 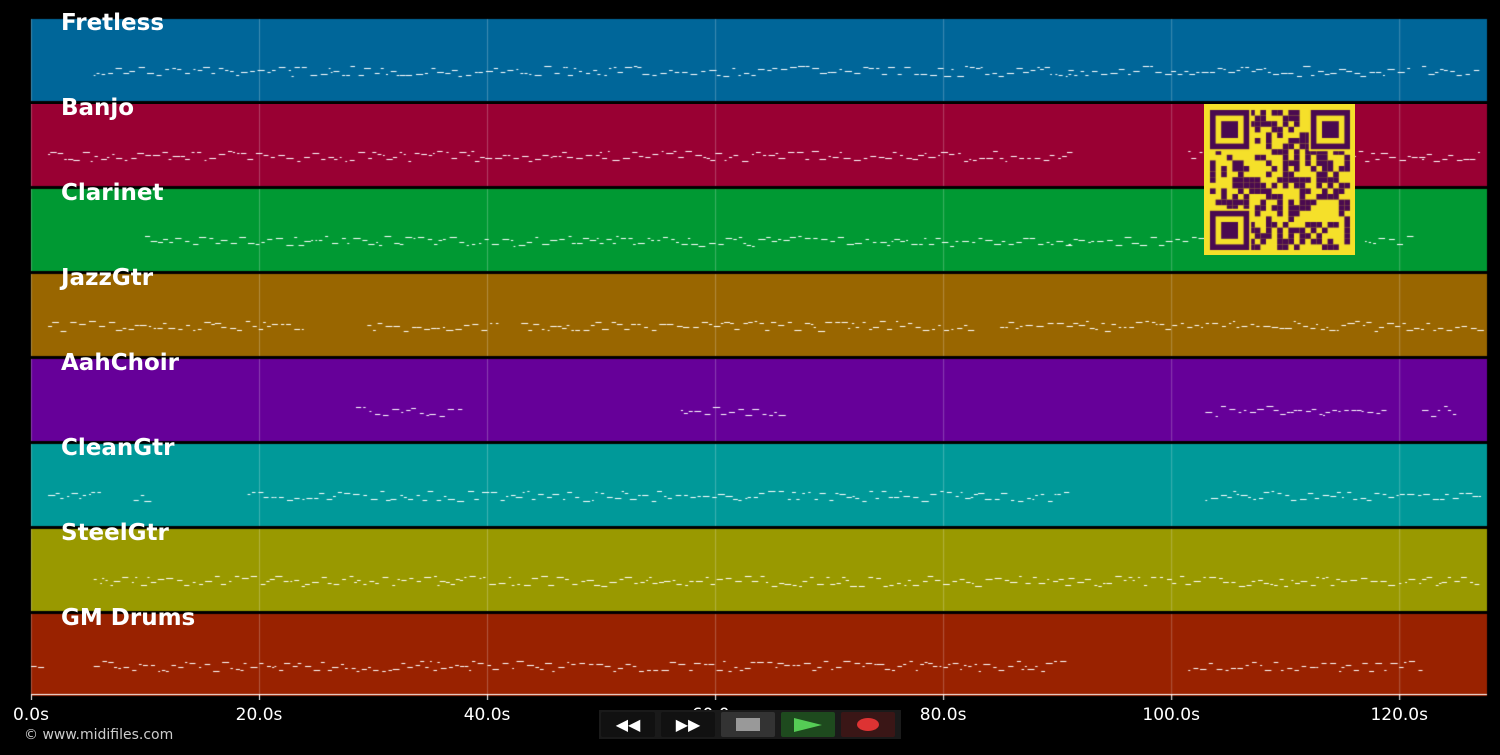 What do you see at coordinates (120, 363) in the screenshot?
I see `track-label: AahChoir` at bounding box center [120, 363].